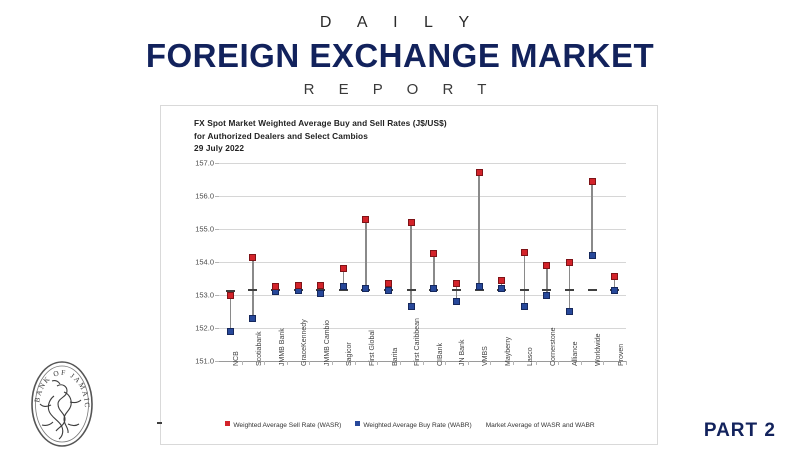 The height and width of the screenshot is (456, 800). What do you see at coordinates (287, 425) in the screenshot?
I see `legend-label: Weighted Average Sell Rate (WASR)` at bounding box center [287, 425].